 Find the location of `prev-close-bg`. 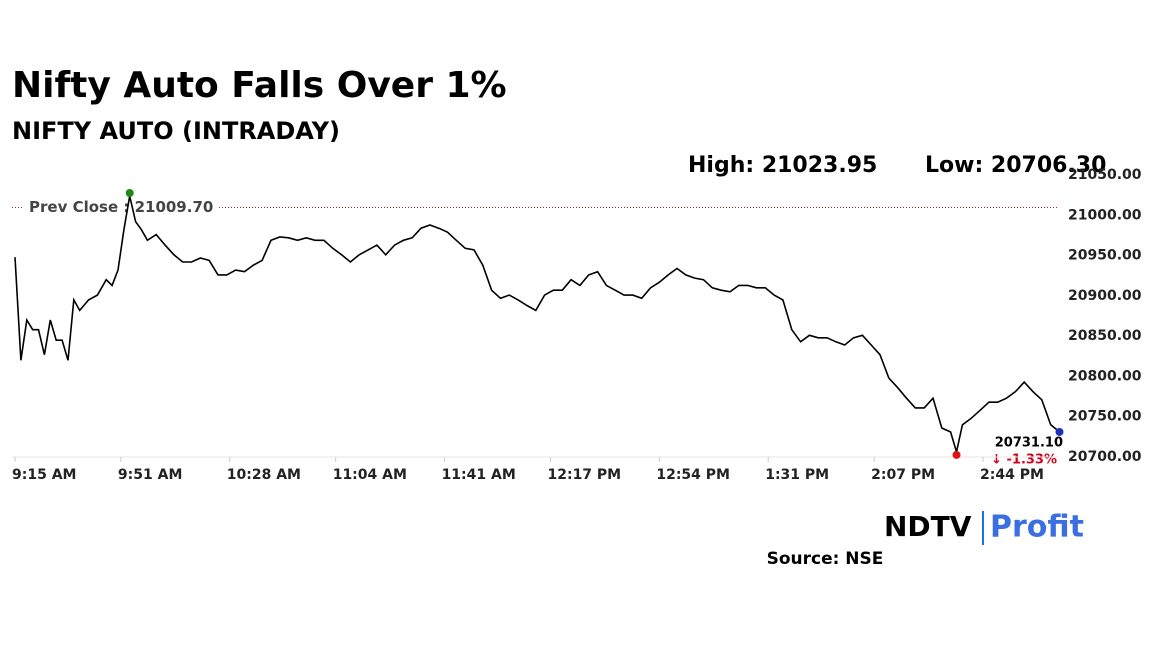

prev-close-bg is located at coordinates (120, 207).